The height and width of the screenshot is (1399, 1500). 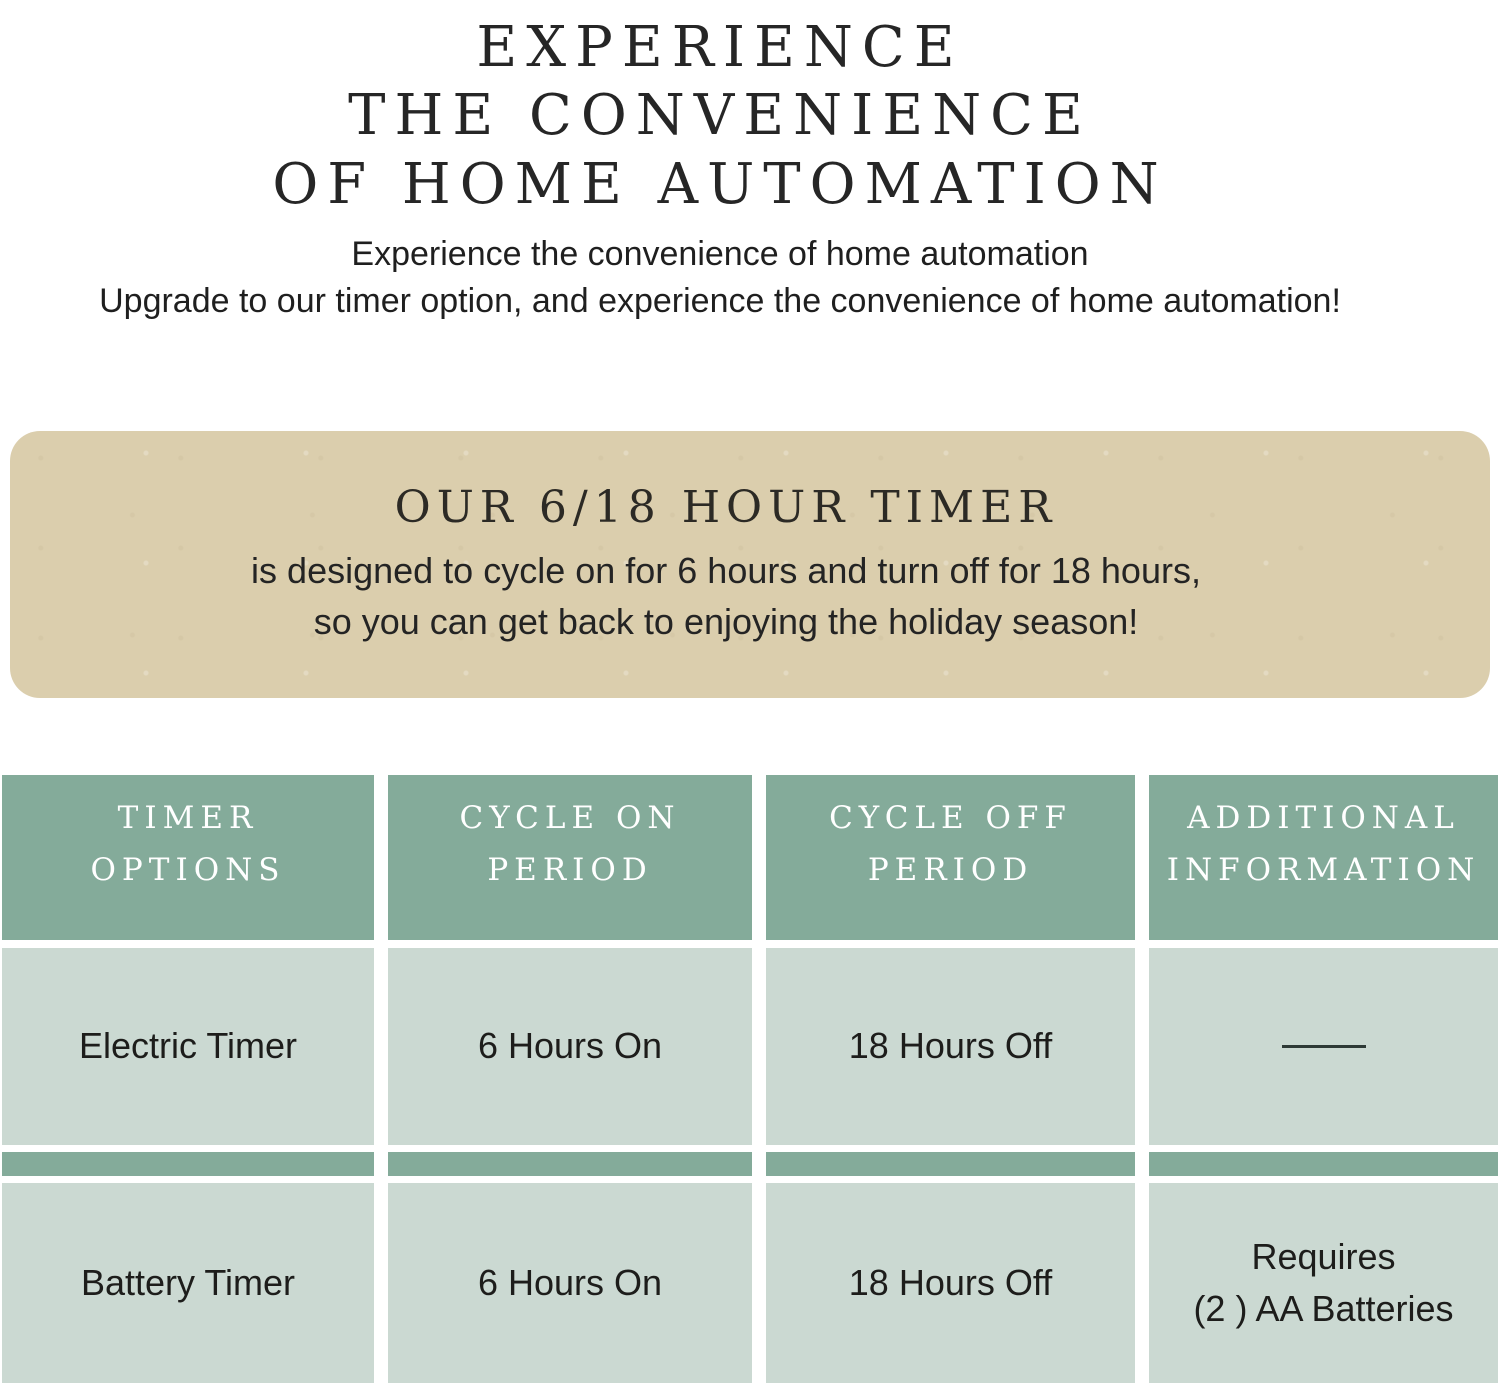 I want to click on additional-info-line-2: (2 ) AA Batteries, so click(x=1323, y=1308).